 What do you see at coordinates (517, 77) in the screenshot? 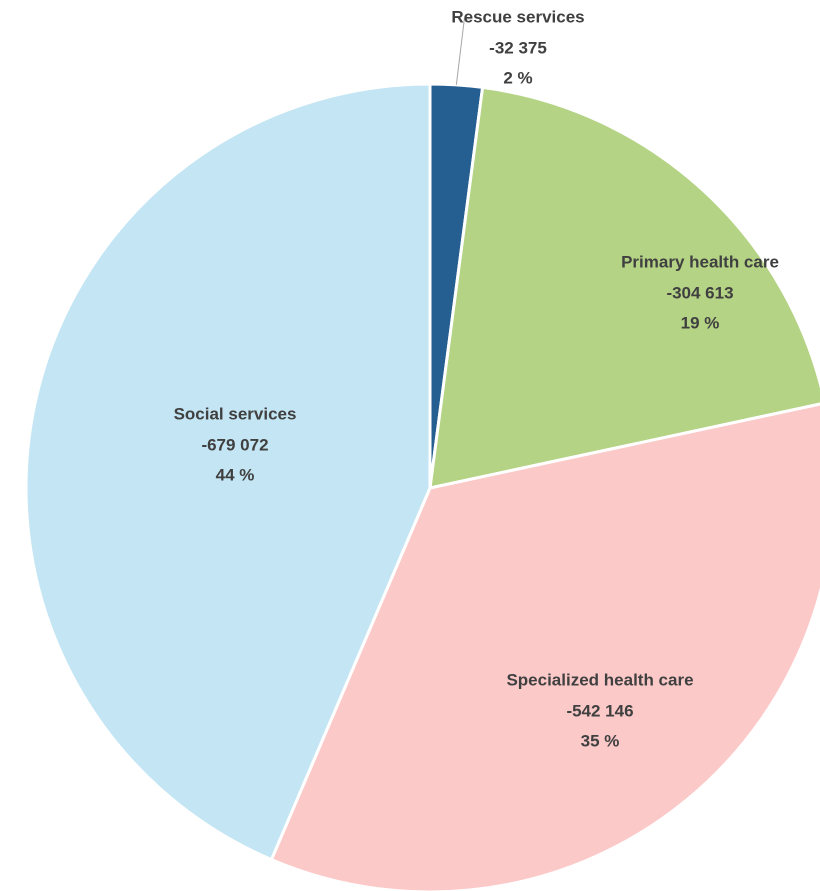
I see `slice-percent: 2 %` at bounding box center [517, 77].